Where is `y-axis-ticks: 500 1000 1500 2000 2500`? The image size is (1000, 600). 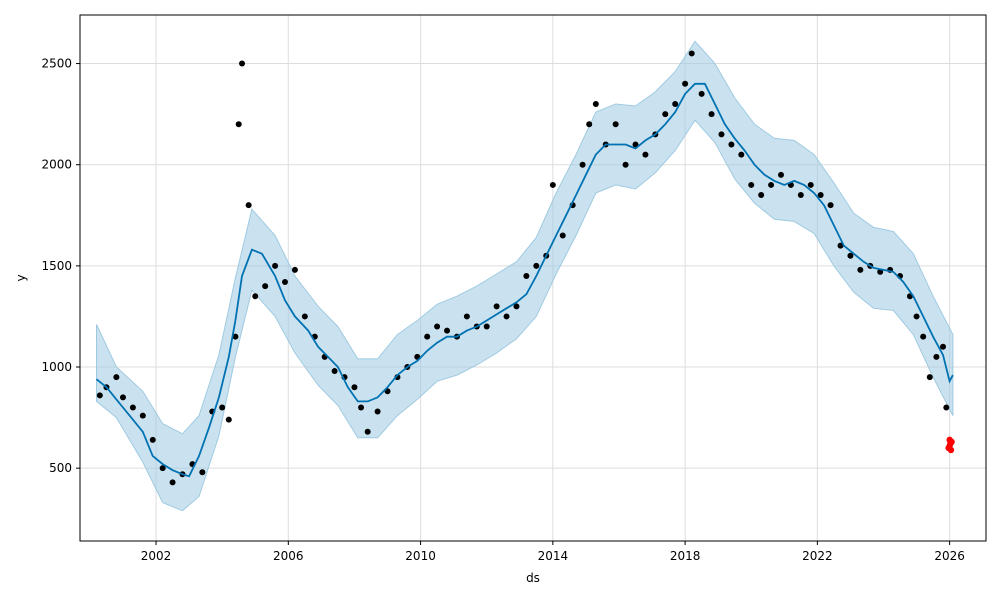
y-axis-ticks: 500 1000 1500 2000 2500 is located at coordinates (60, 266).